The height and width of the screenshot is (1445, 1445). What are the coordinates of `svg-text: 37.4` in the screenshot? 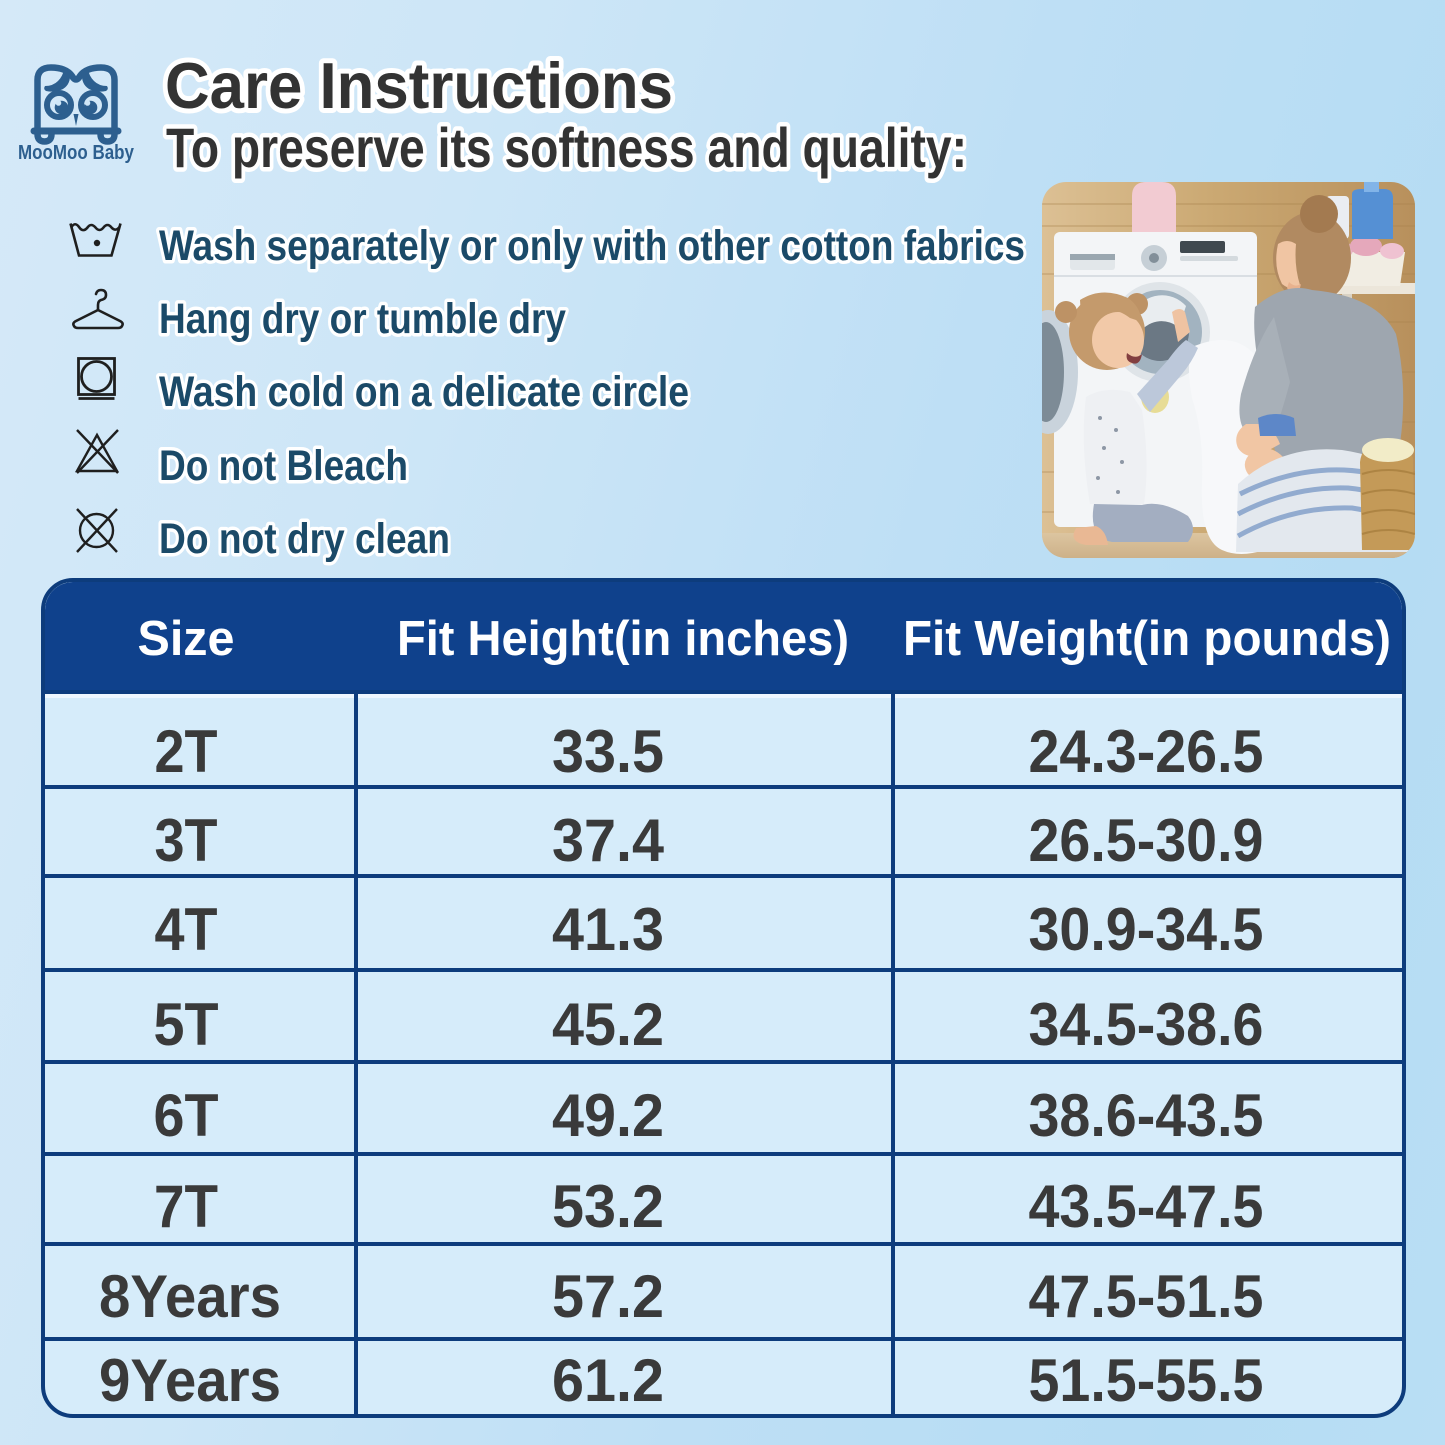 It's located at (608, 840).